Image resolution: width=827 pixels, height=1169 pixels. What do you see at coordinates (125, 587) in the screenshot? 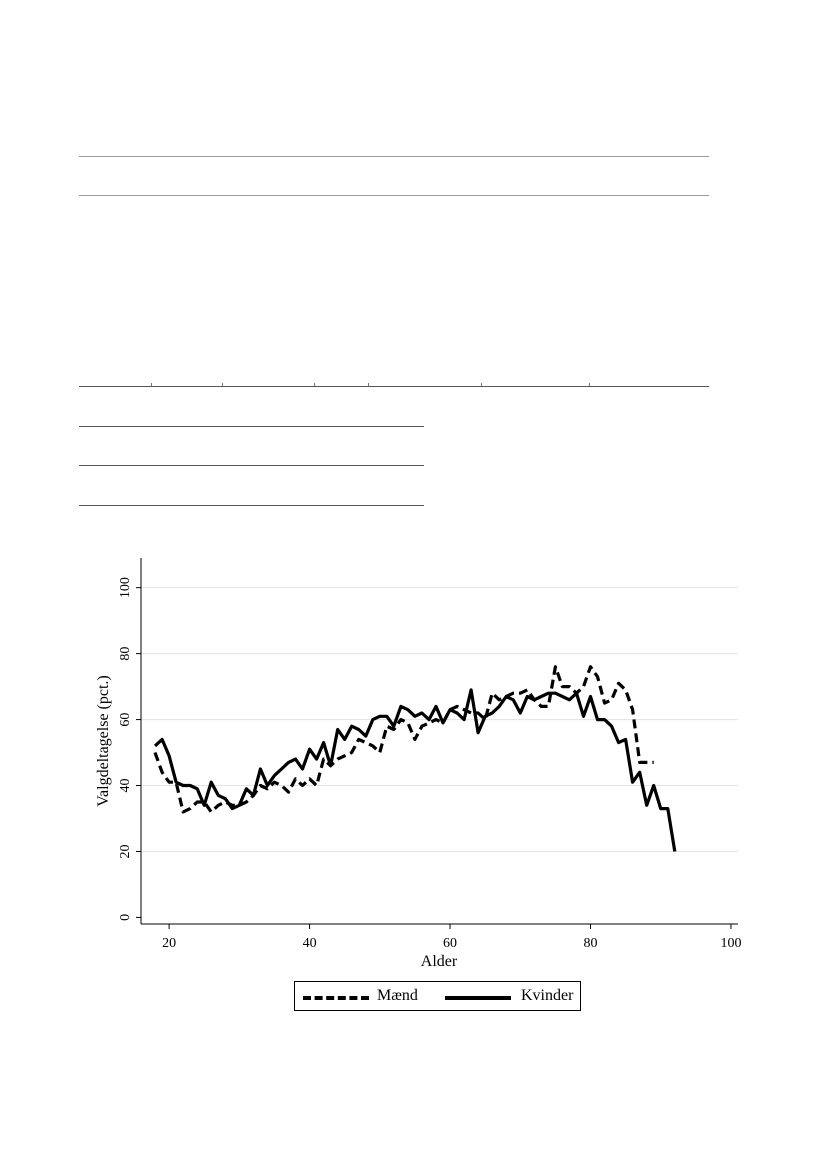
I see `y-tick-label: 100` at bounding box center [125, 587].